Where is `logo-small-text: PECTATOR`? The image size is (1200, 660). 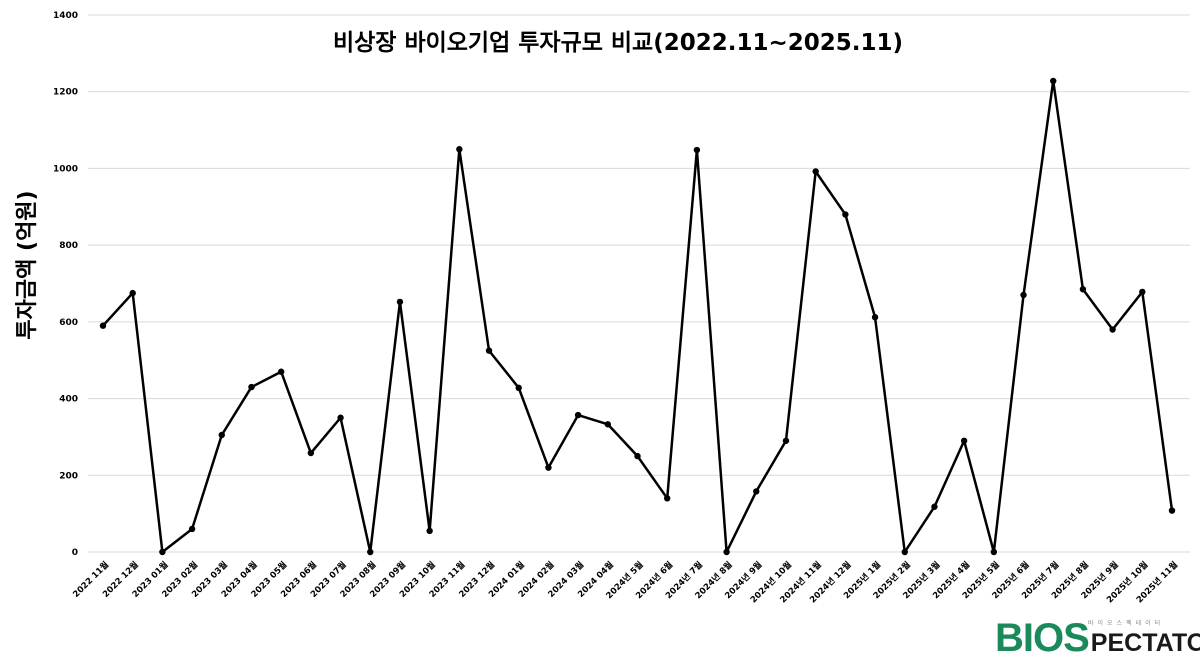
logo-small-text: PECTATOR is located at coordinates (1145, 643).